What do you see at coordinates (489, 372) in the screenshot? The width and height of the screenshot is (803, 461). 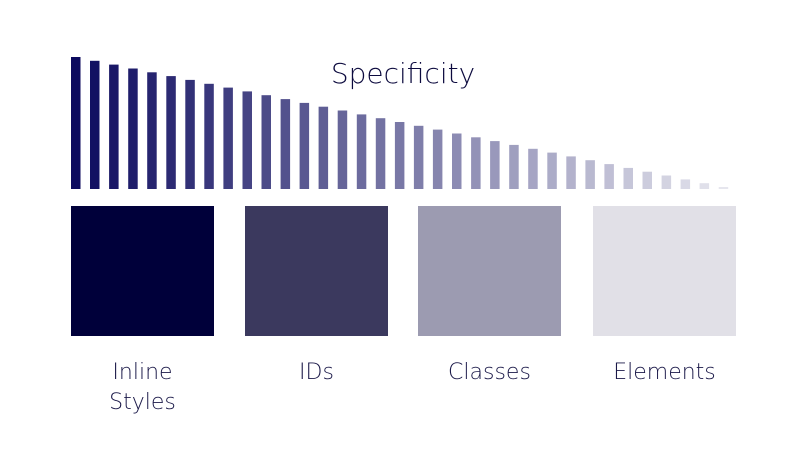 I see `category-label-classes: Classes` at bounding box center [489, 372].